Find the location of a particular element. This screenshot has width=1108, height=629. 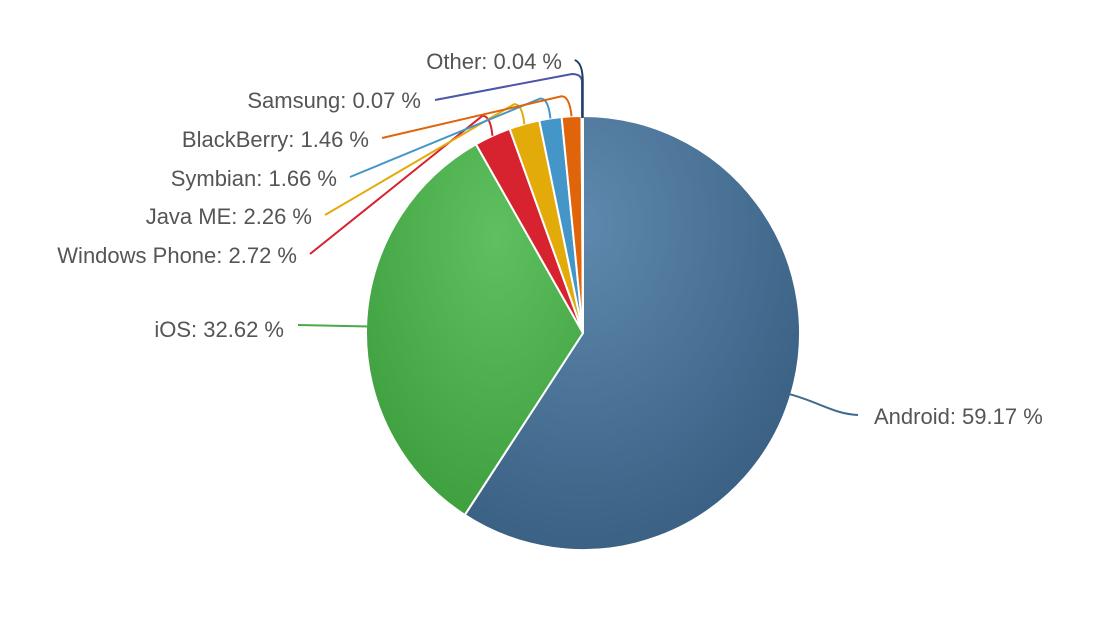

leader-line-java-me is located at coordinates (425, 159).